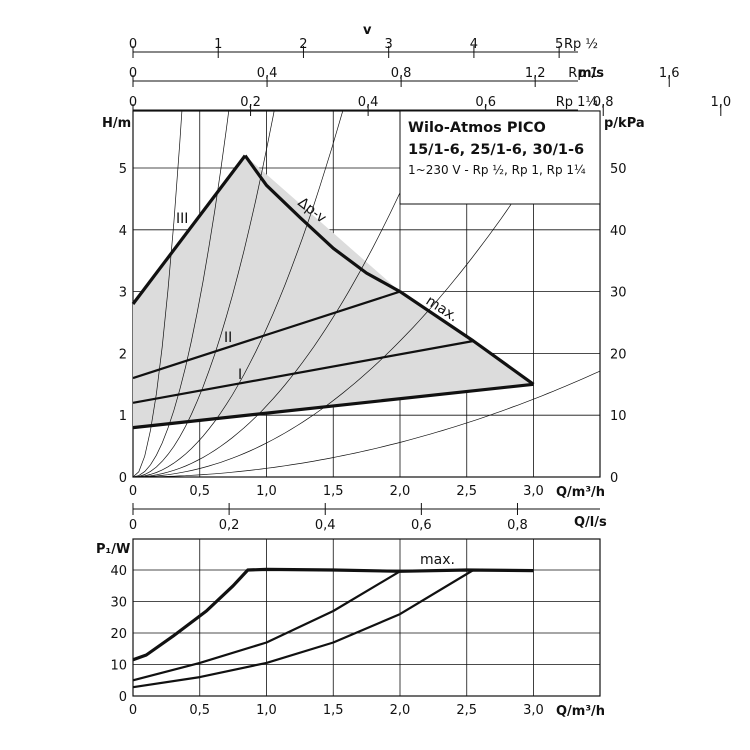 The height and width of the screenshot is (750, 750). Describe the element at coordinates (533, 710) in the screenshot. I see `power-x-tick-label: 3,0` at that location.